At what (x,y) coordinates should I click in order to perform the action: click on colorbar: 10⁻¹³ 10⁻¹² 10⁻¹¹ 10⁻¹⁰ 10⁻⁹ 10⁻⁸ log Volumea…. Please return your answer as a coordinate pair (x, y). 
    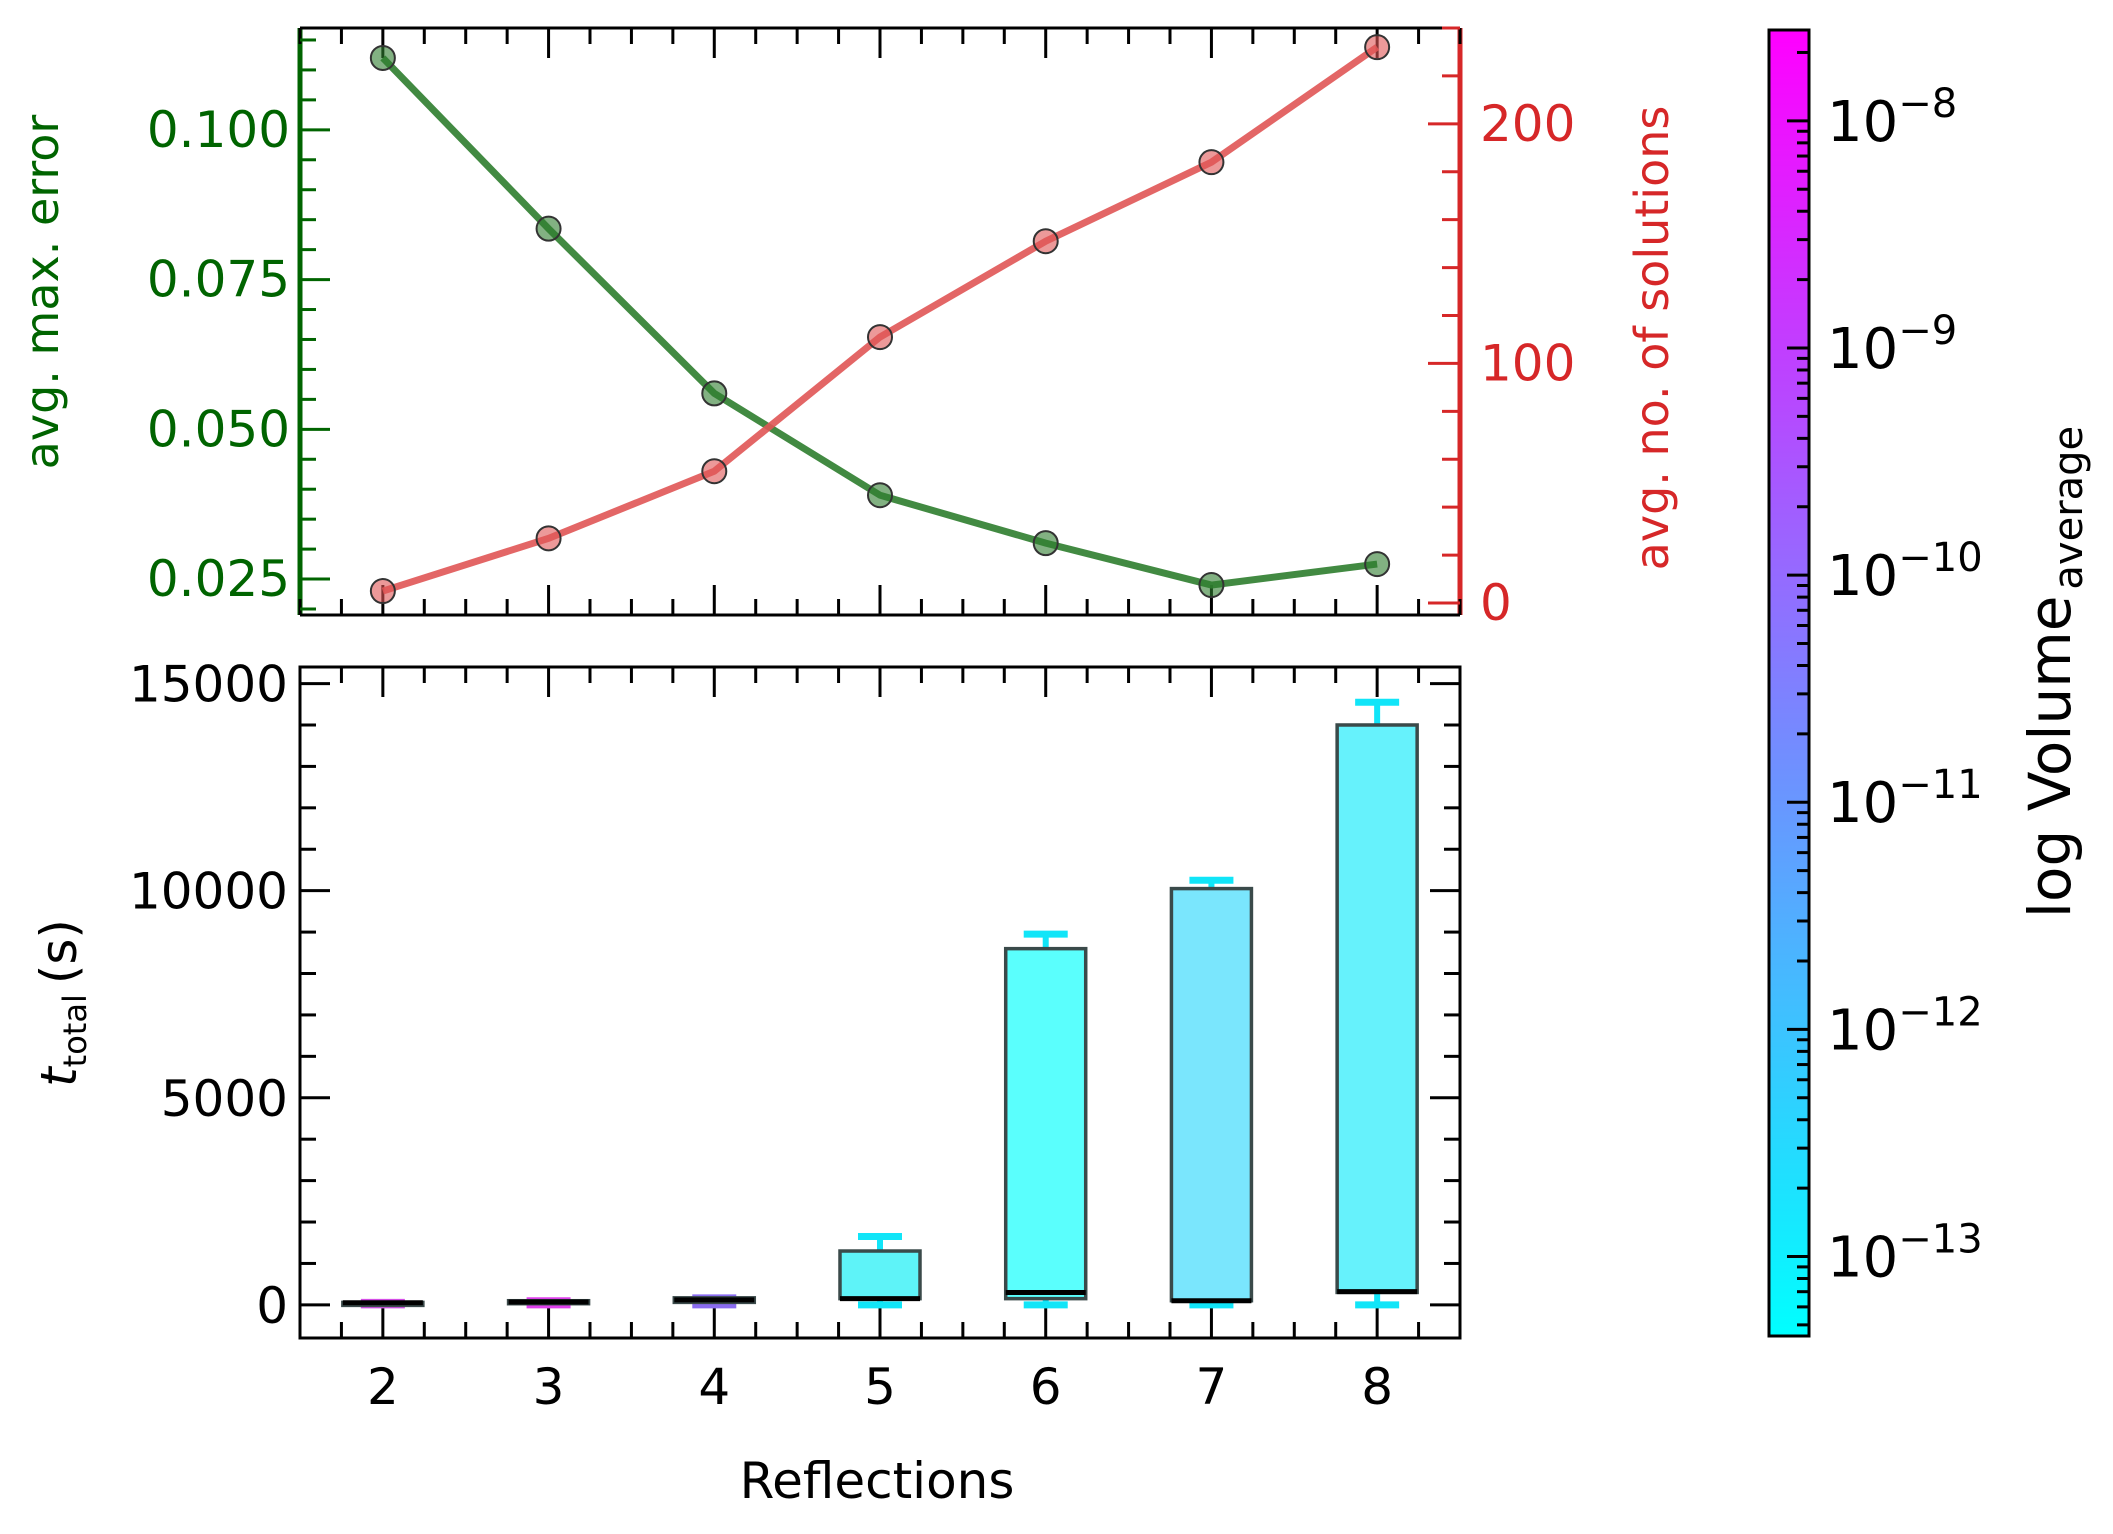
    Looking at the image, I should click on (1929, 683).